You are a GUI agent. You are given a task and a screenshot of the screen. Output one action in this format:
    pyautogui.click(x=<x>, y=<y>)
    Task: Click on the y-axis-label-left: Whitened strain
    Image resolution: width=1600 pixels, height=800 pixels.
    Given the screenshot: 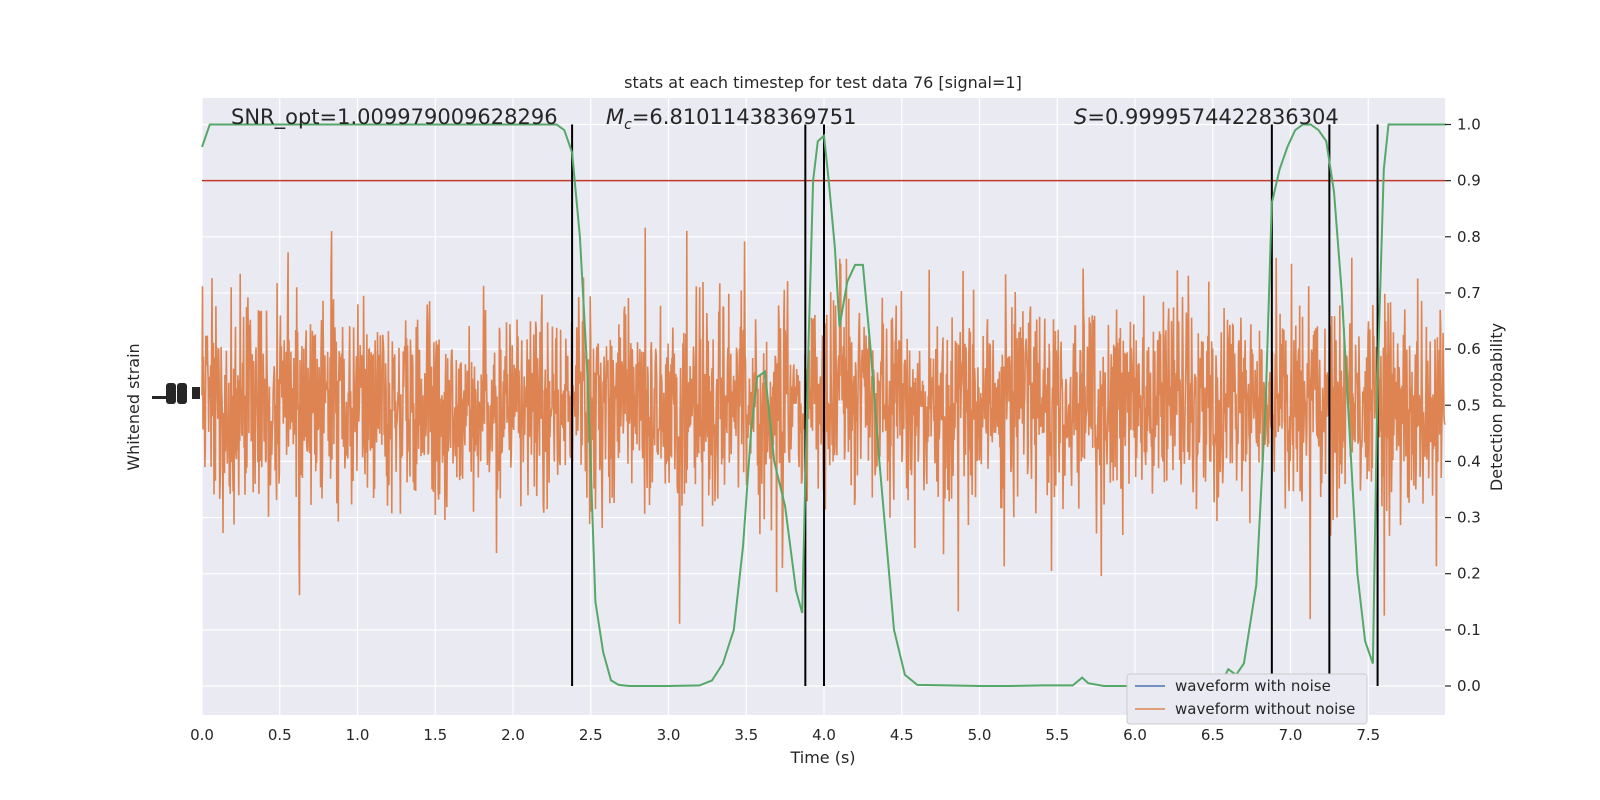 What is the action you would take?
    pyautogui.click(x=133, y=406)
    